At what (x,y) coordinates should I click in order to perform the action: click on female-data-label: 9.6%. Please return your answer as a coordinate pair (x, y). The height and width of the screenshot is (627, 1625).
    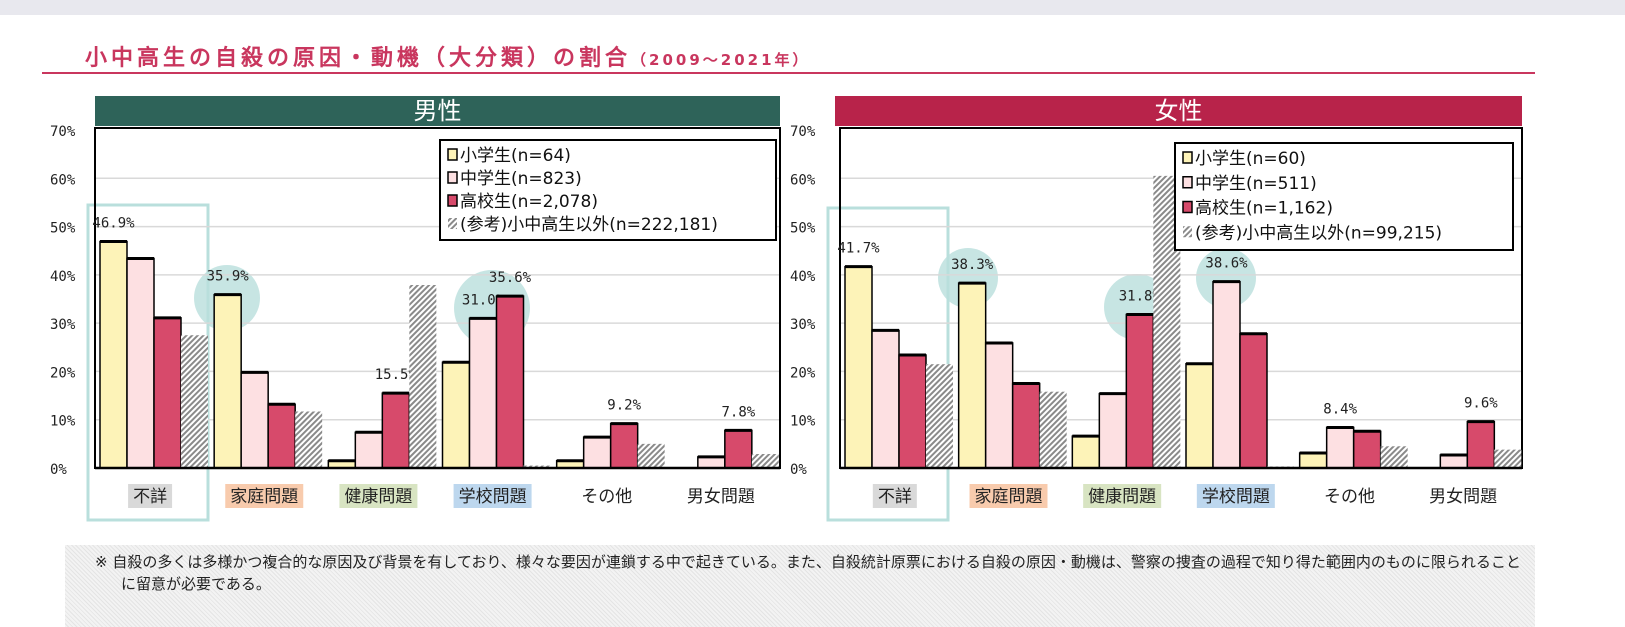
    Looking at the image, I should click on (1481, 404).